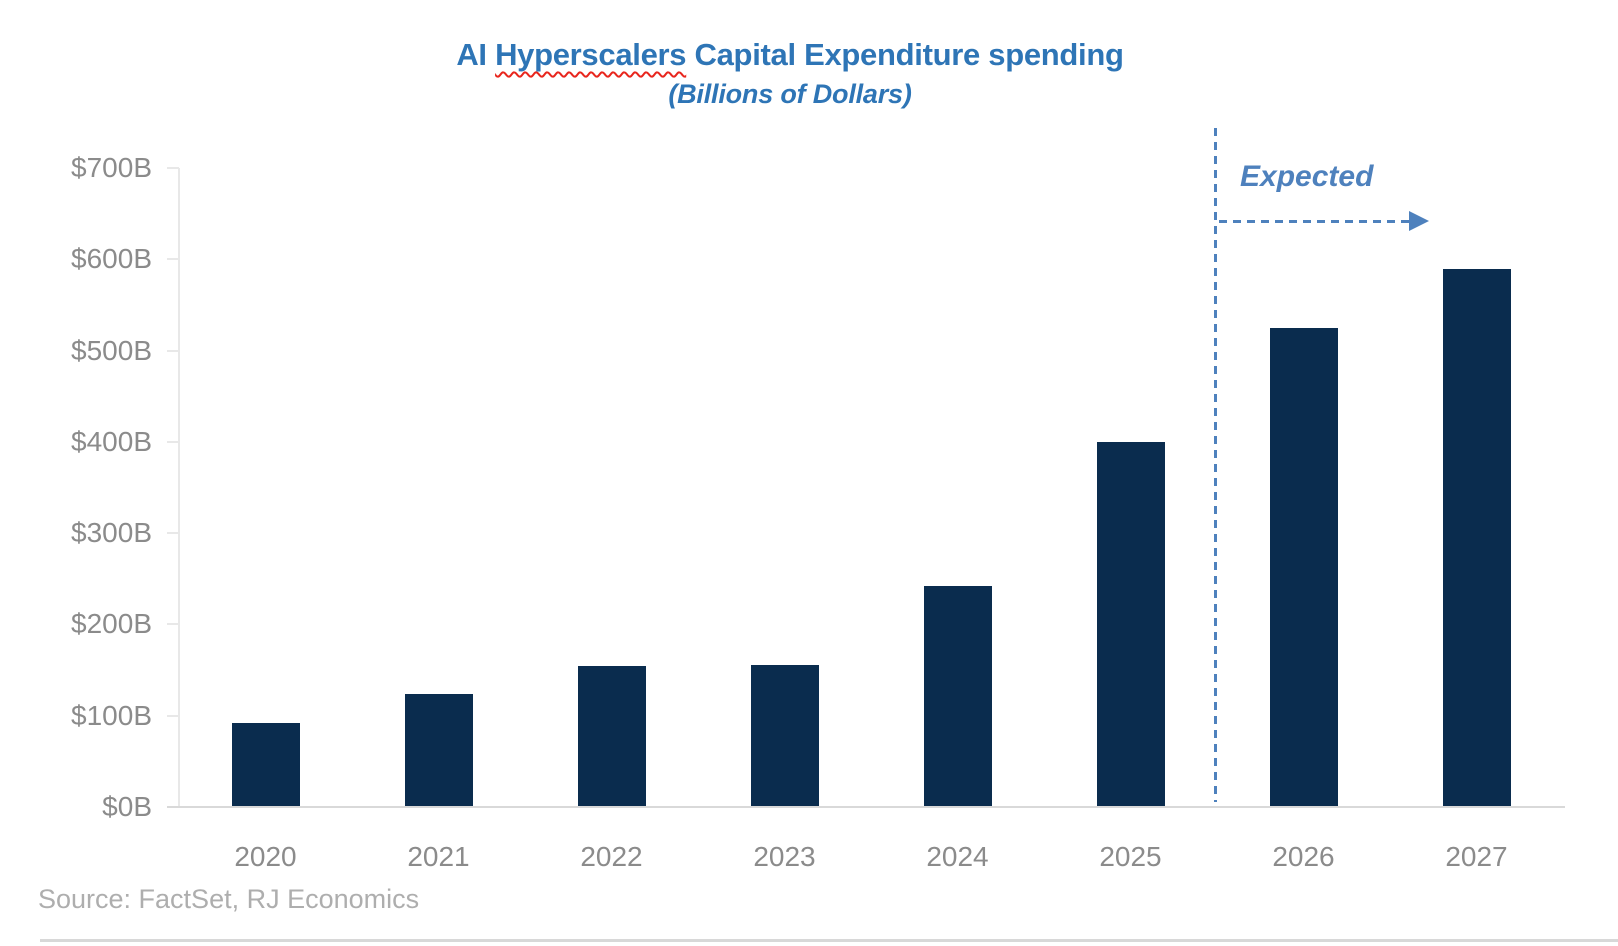  Describe the element at coordinates (179, 488) in the screenshot. I see `y-axis-line` at that location.